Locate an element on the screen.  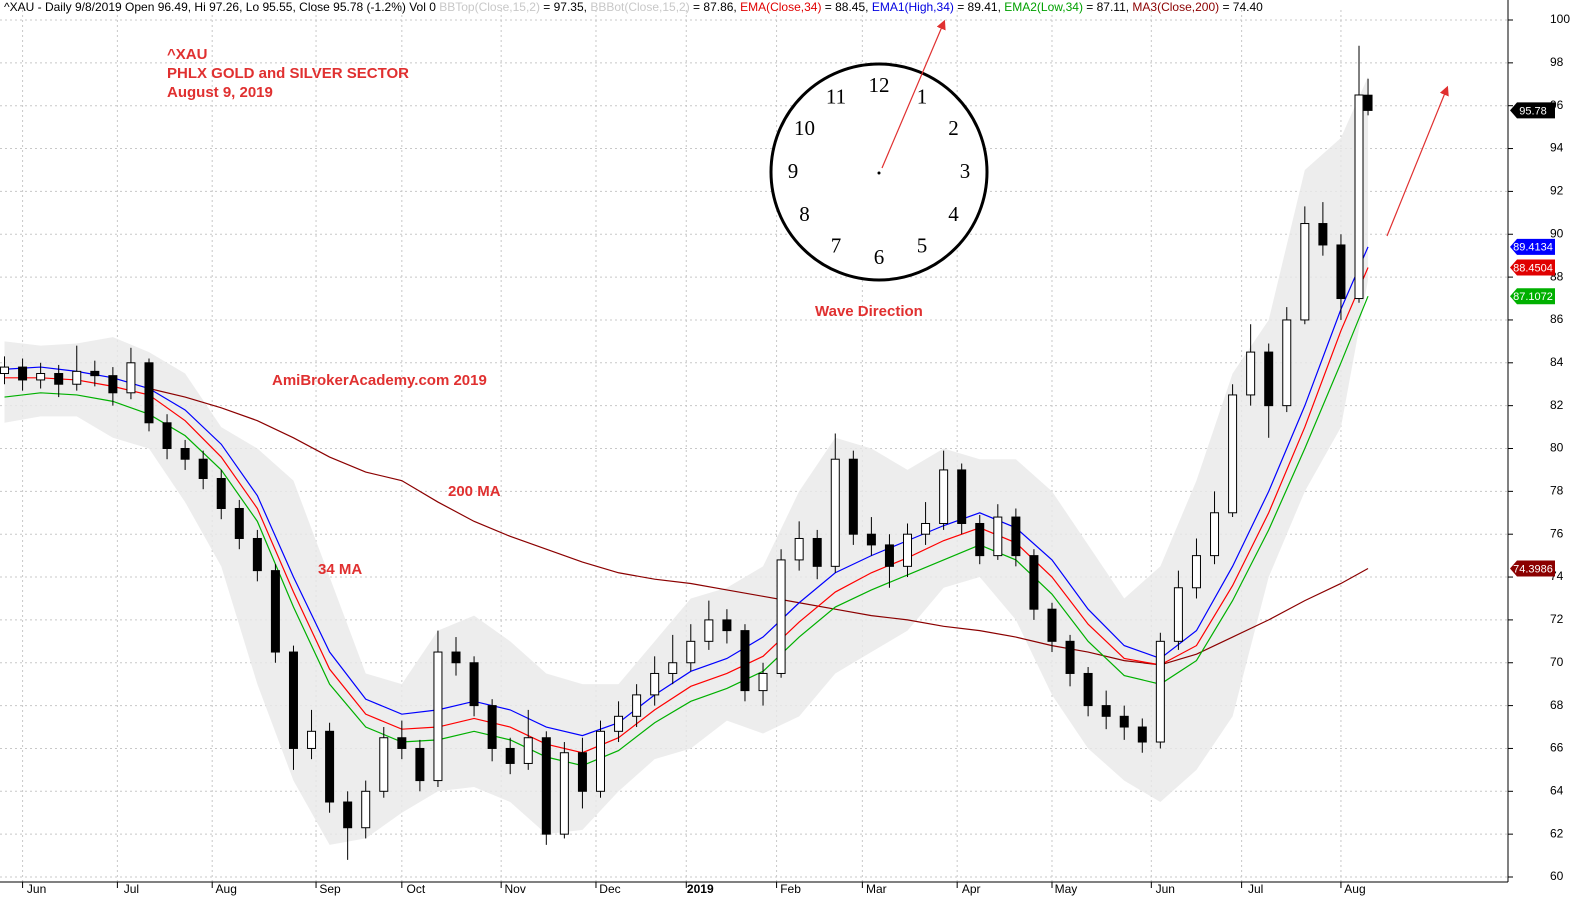
y-tick-label: 98 is located at coordinates (1557, 62).